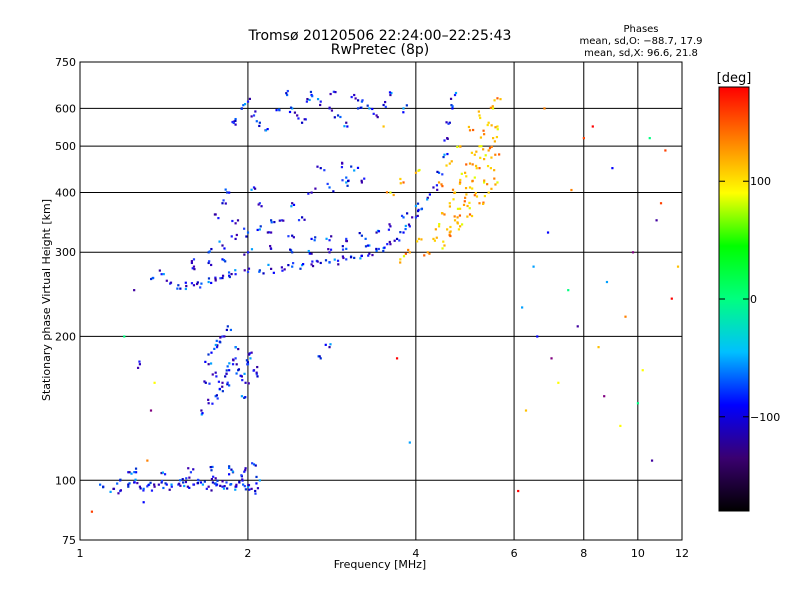 Image resolution: width=800 pixels, height=600 pixels. What do you see at coordinates (638, 553) in the screenshot?
I see `x-tick-label: 10` at bounding box center [638, 553].